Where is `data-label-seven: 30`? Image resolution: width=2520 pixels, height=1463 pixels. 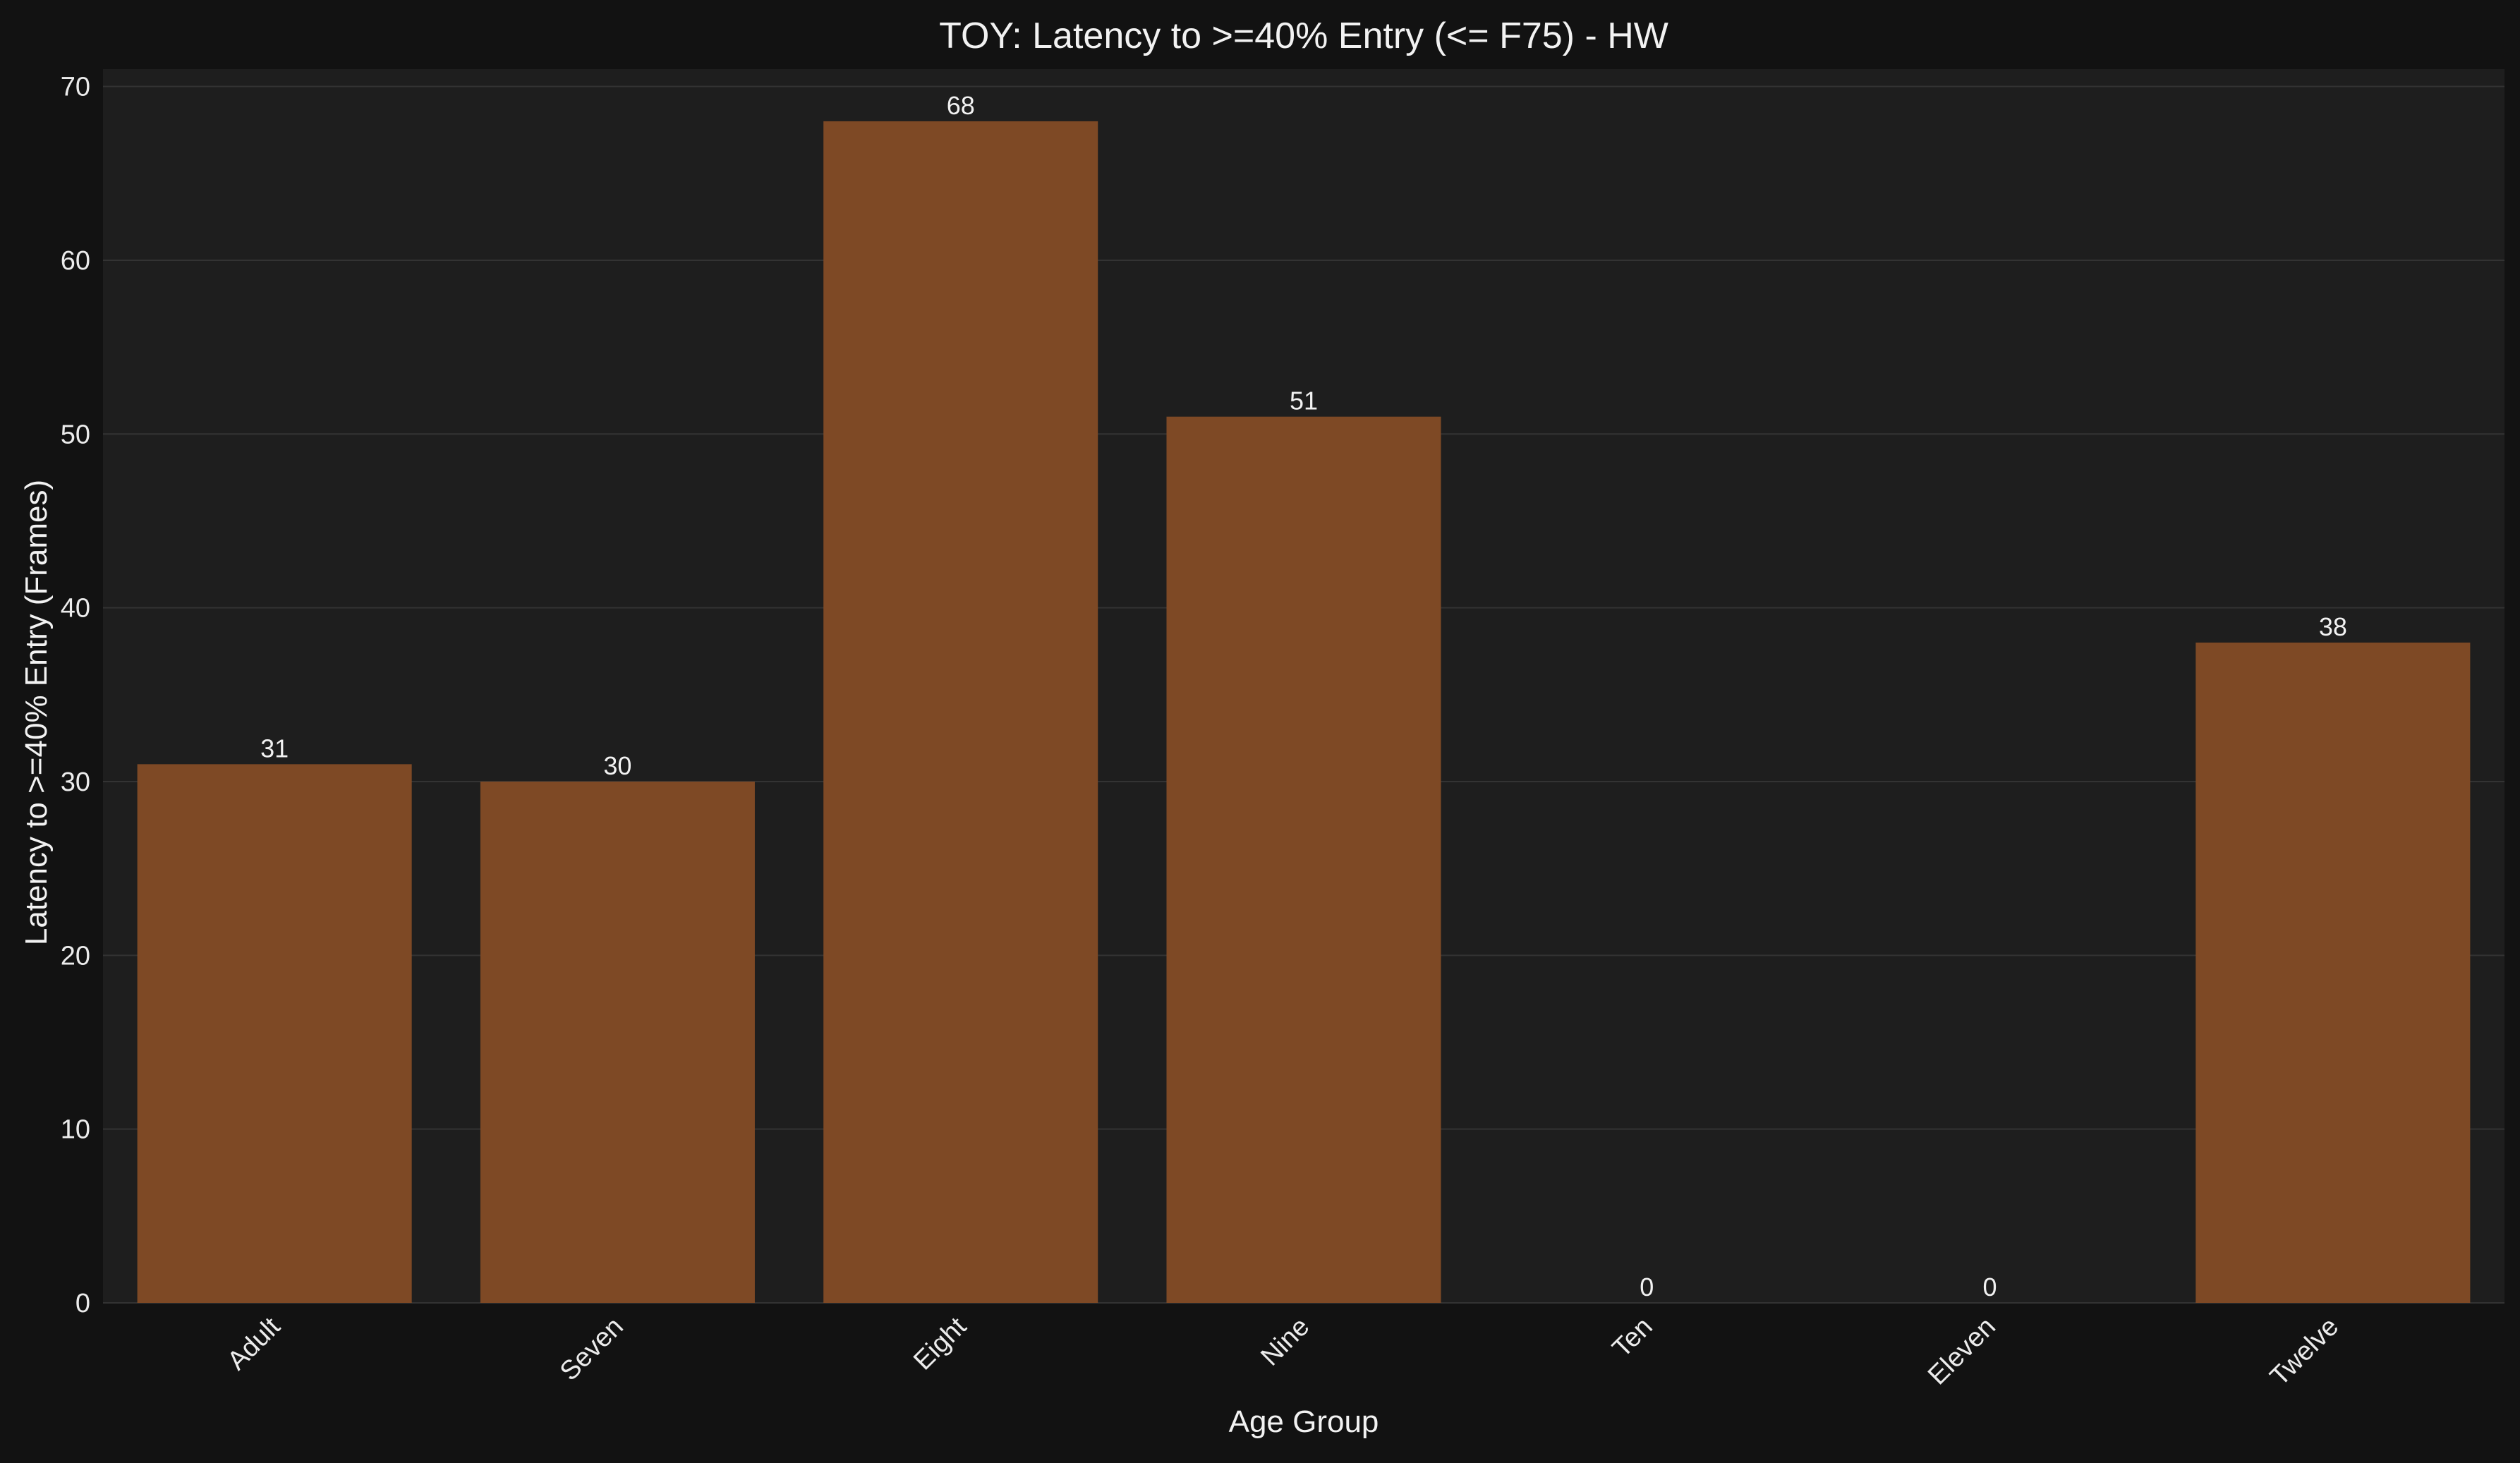 data-label-seven: 30 is located at coordinates (617, 765).